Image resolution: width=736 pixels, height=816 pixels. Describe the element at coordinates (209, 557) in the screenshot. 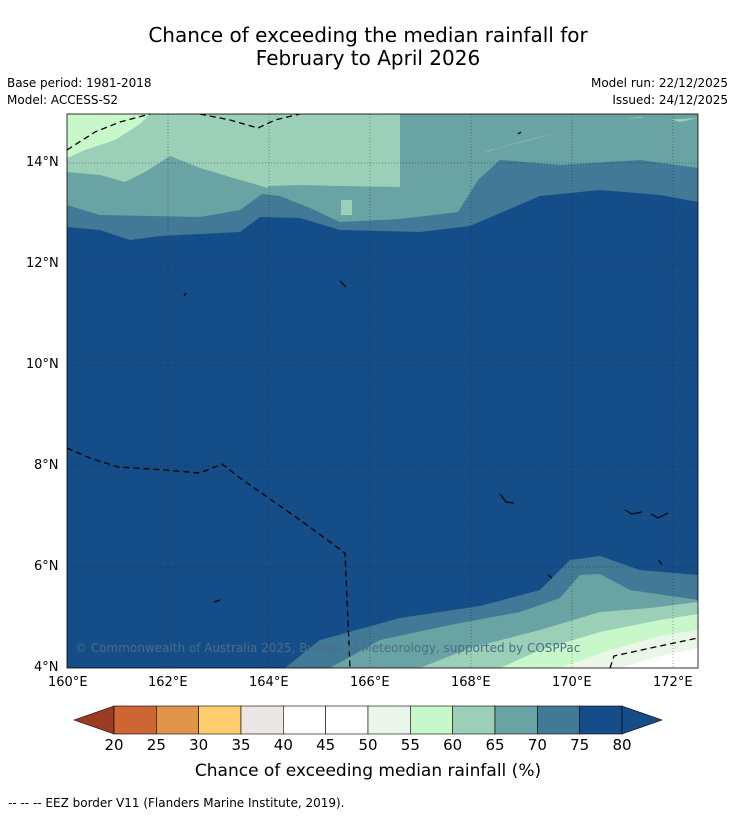

I see `eez-border-west` at that location.